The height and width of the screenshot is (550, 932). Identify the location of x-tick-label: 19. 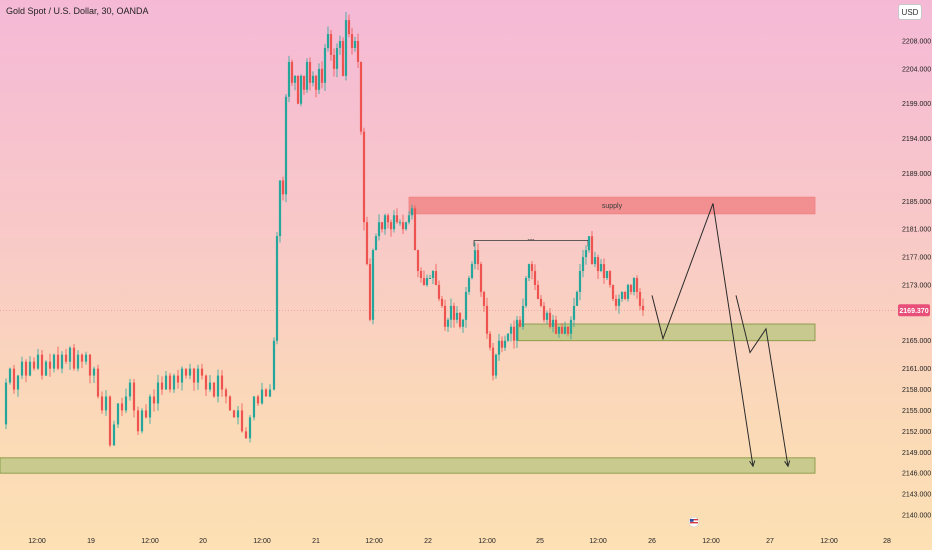
(91, 541).